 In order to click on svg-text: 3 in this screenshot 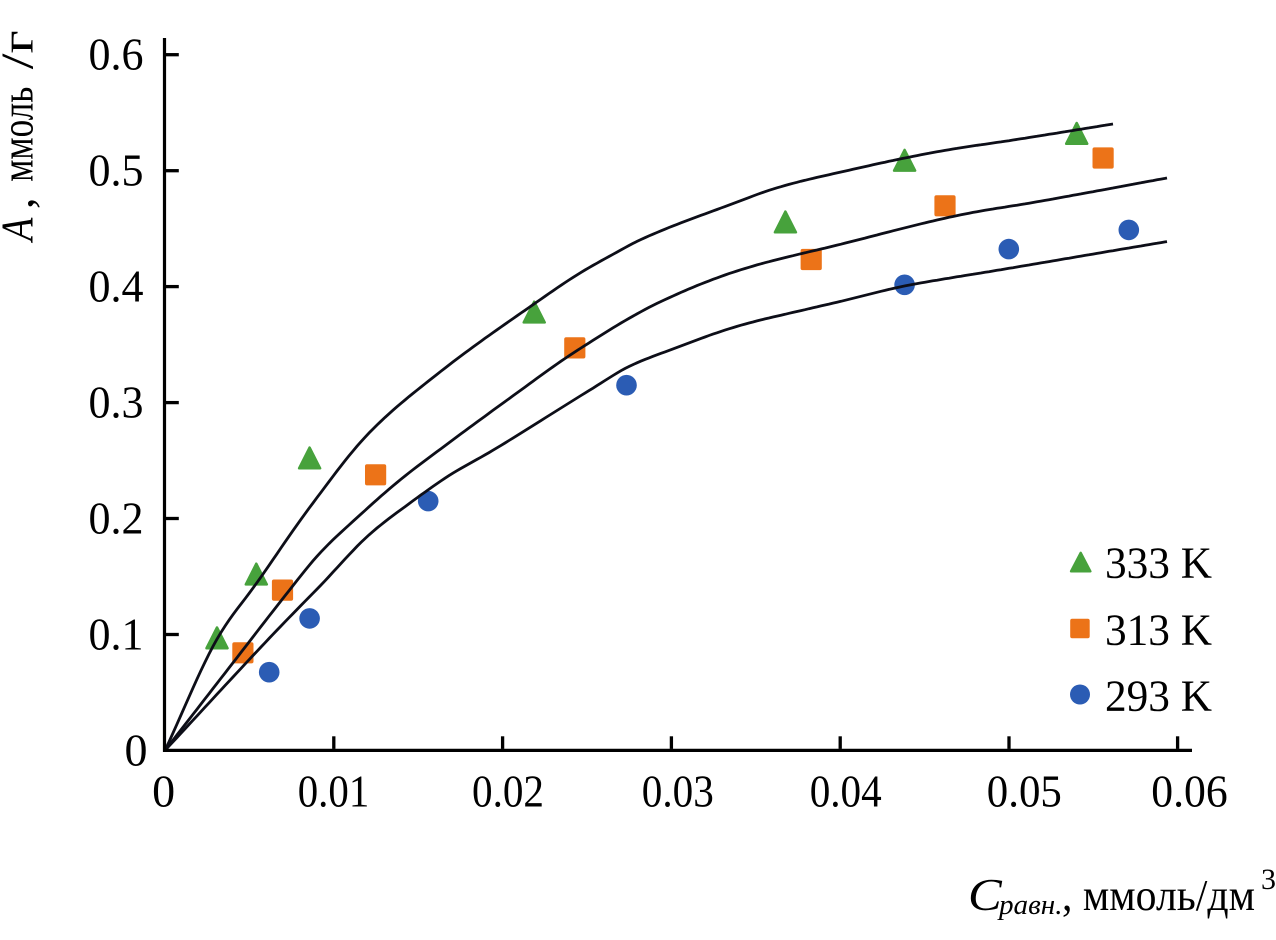, I will do `click(1268, 879)`.